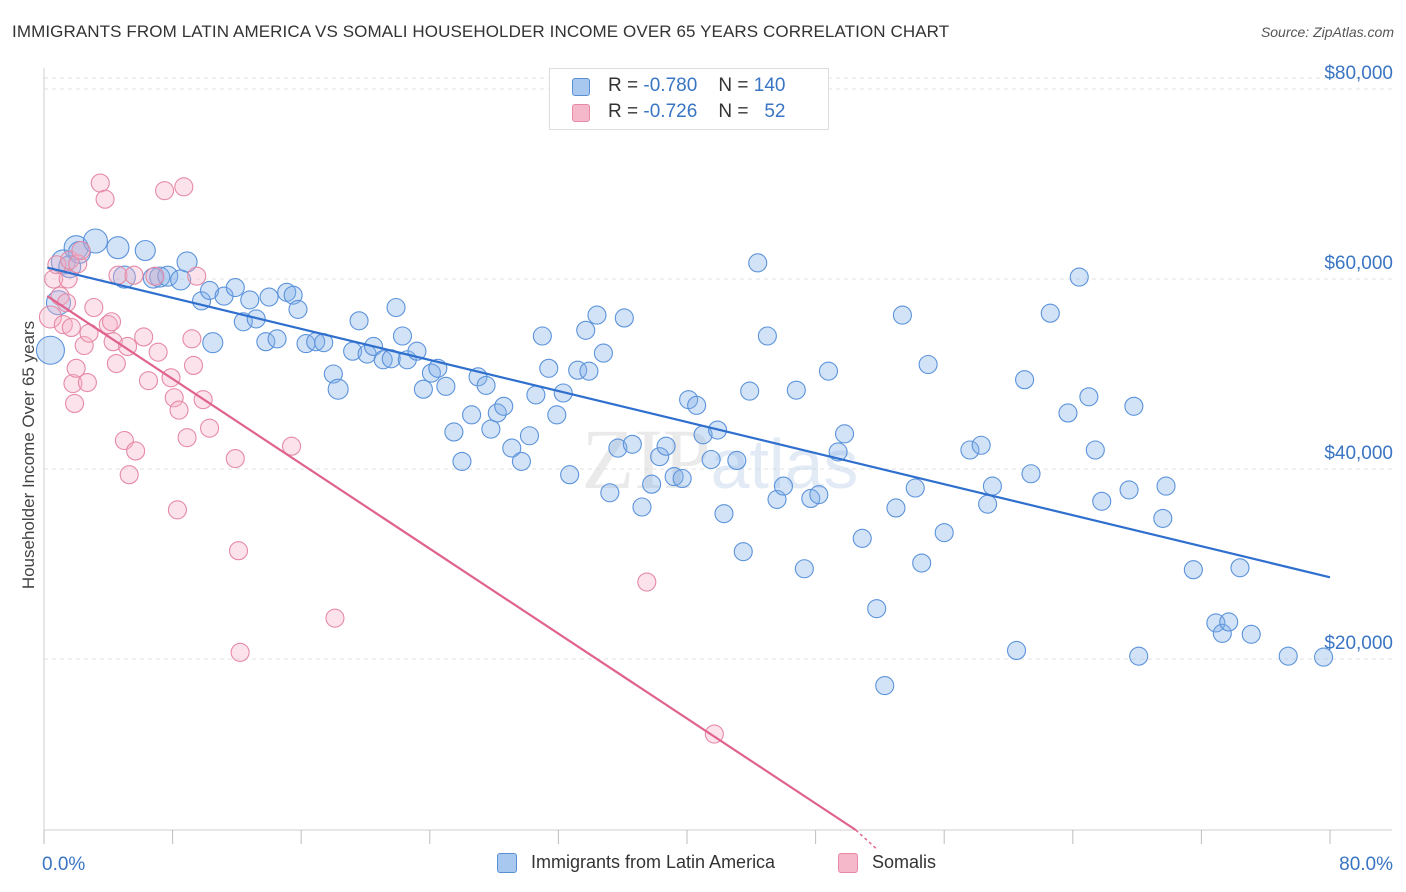  I want to click on legend-swatch-somalis, so click(581, 113).